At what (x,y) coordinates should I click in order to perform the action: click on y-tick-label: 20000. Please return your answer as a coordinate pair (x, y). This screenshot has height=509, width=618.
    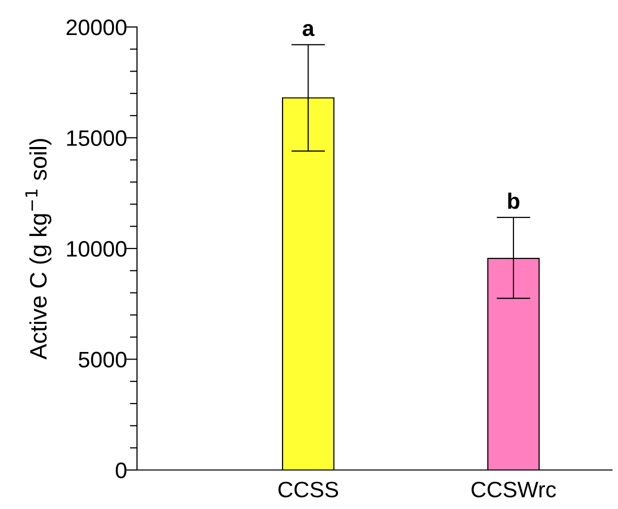
    Looking at the image, I should click on (96, 28).